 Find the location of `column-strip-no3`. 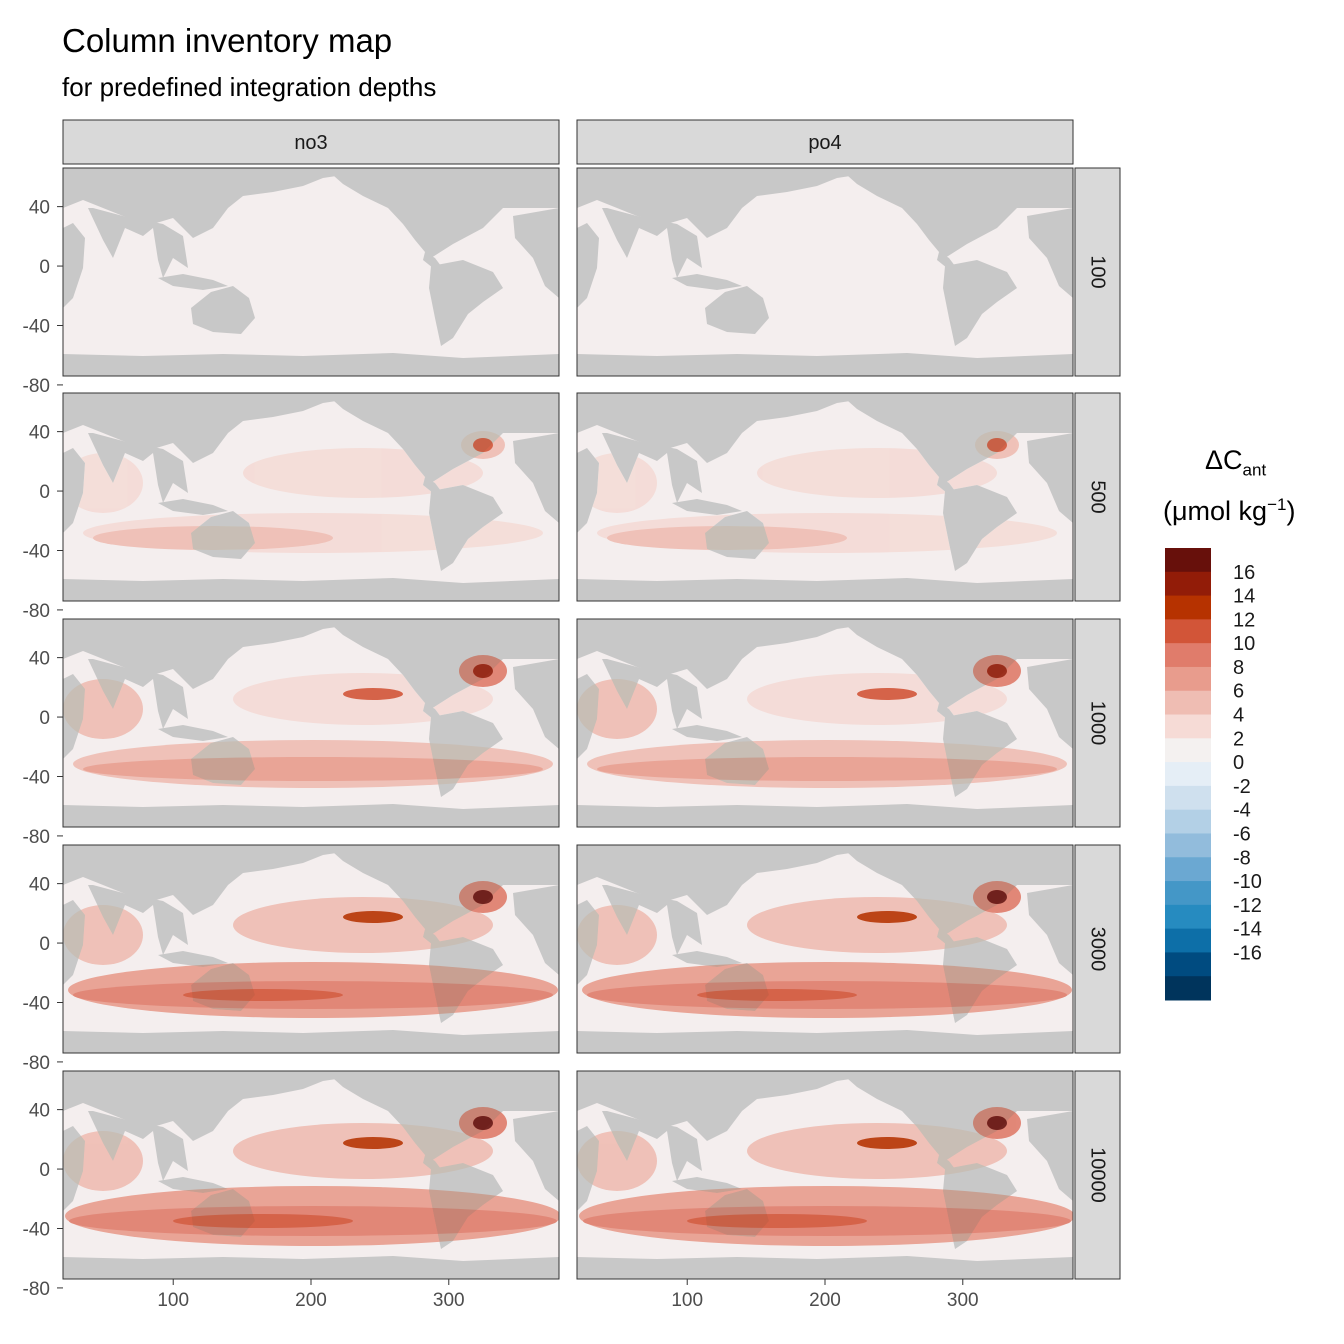

column-strip-no3 is located at coordinates (311, 142).